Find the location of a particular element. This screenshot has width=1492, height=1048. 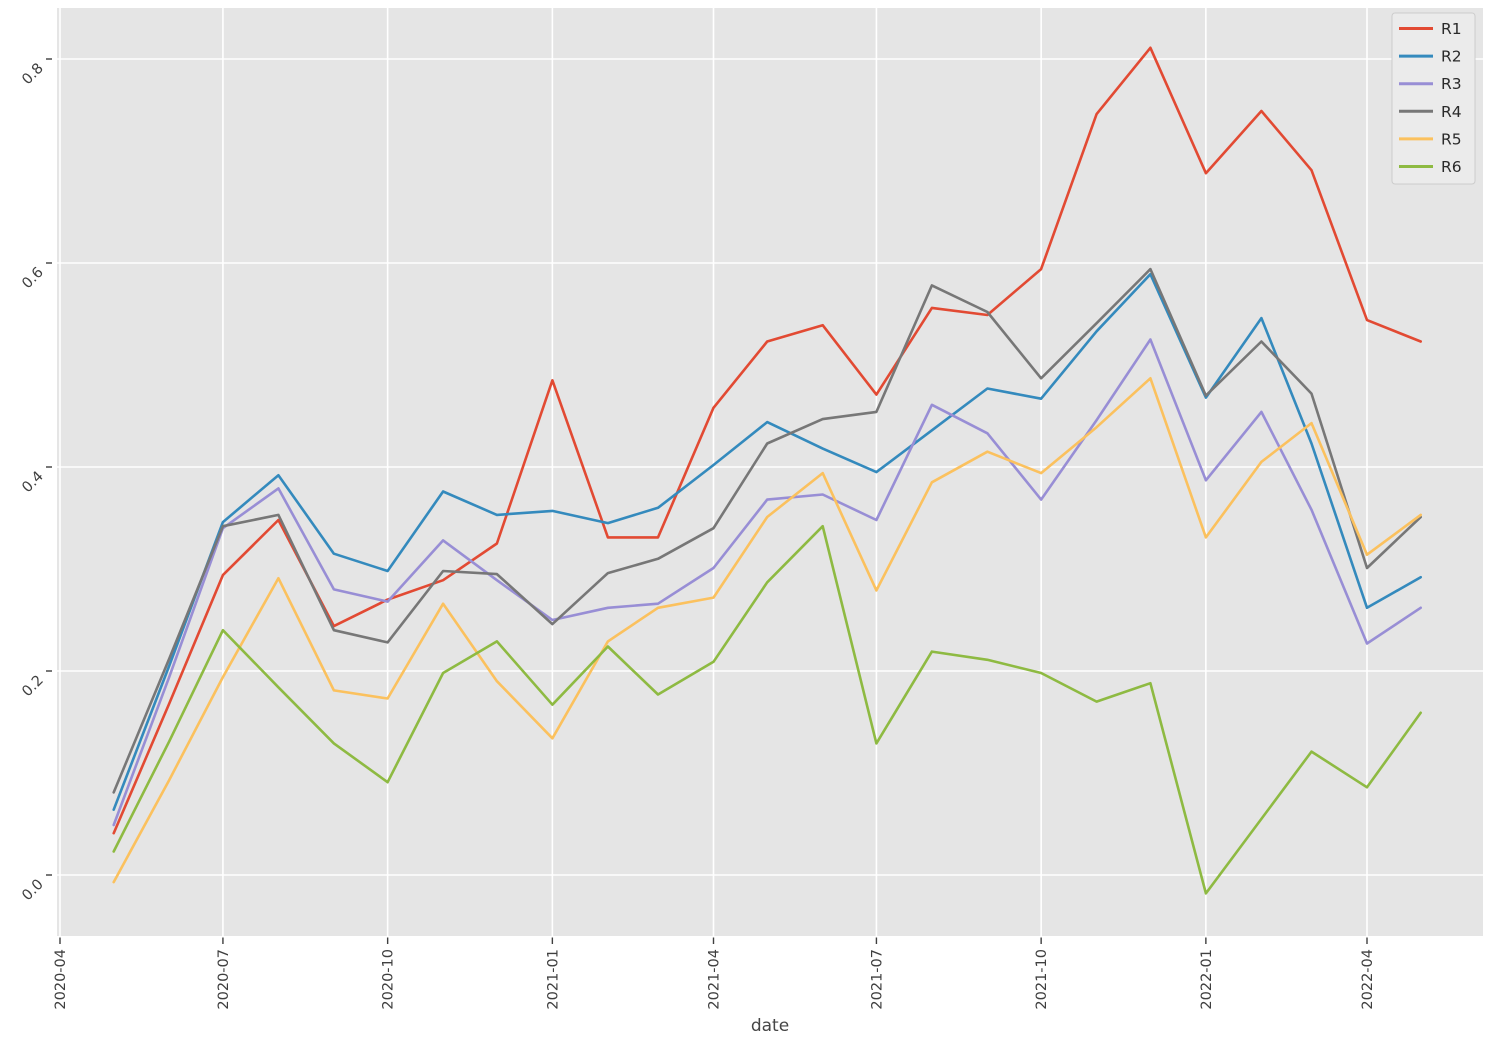

legend-label: R3 is located at coordinates (1451, 84).